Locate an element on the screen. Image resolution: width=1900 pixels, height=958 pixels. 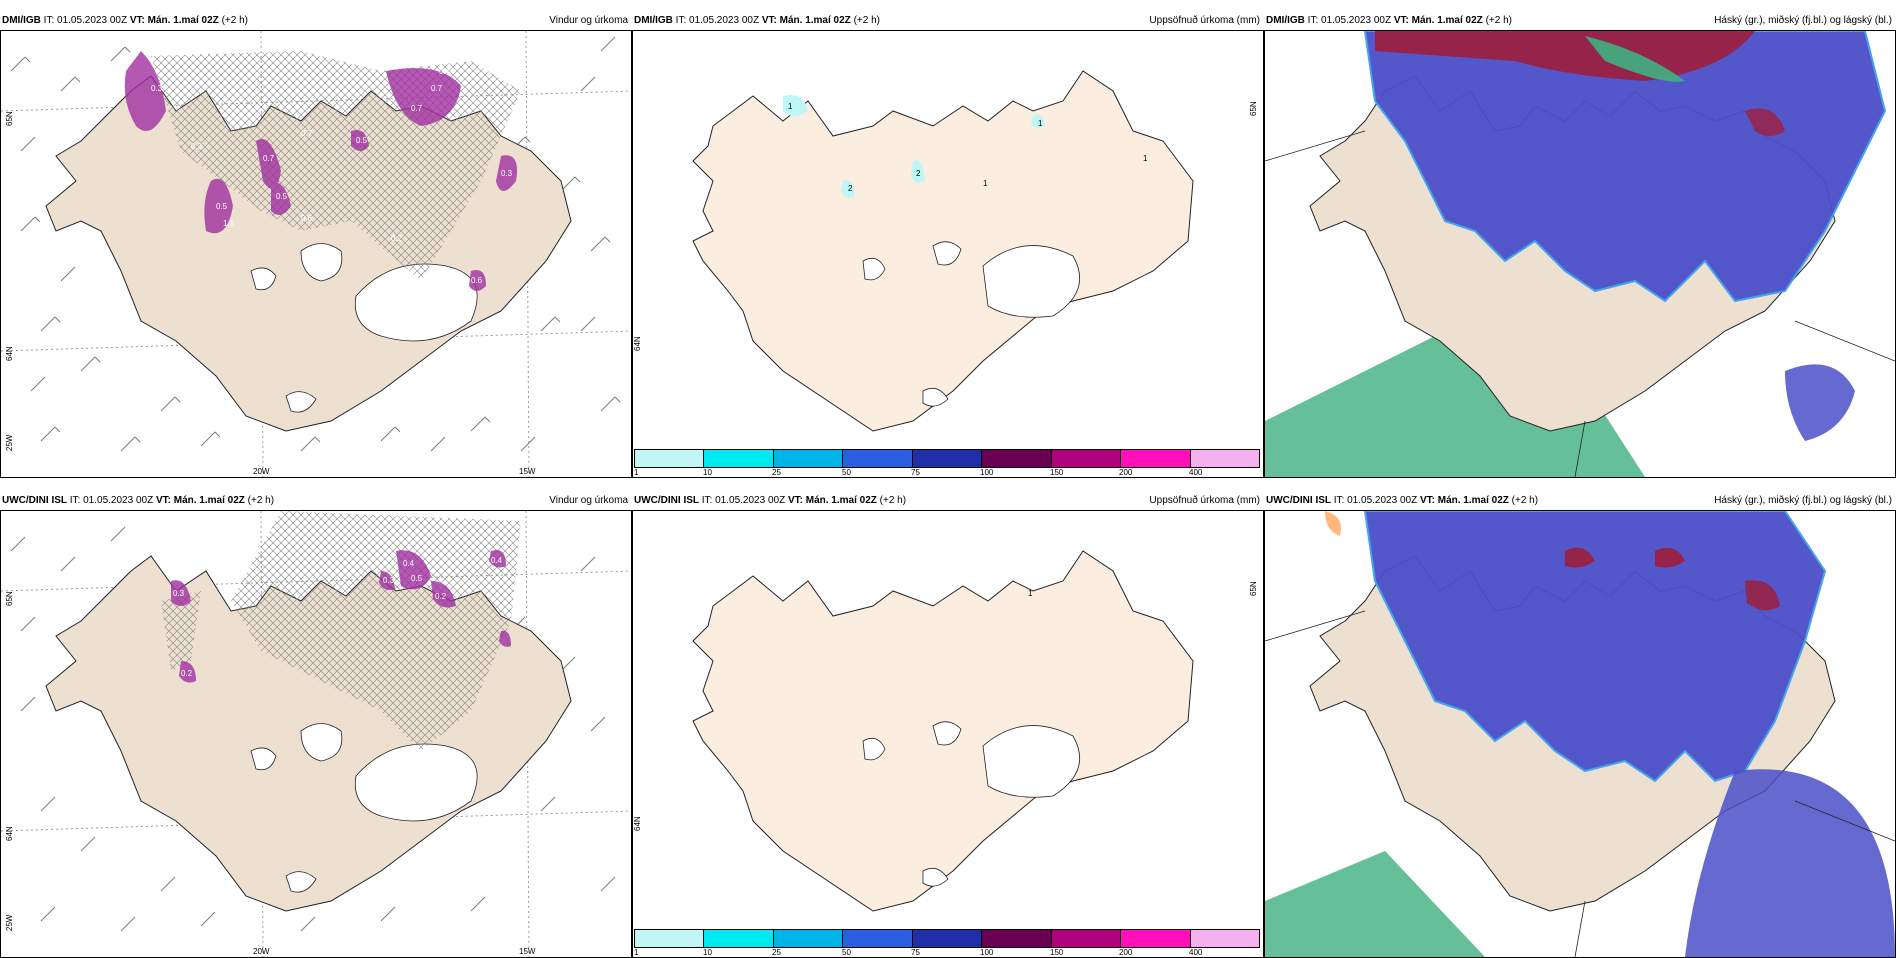
panel-title: Vindur og úrkoma is located at coordinates (588, 500).